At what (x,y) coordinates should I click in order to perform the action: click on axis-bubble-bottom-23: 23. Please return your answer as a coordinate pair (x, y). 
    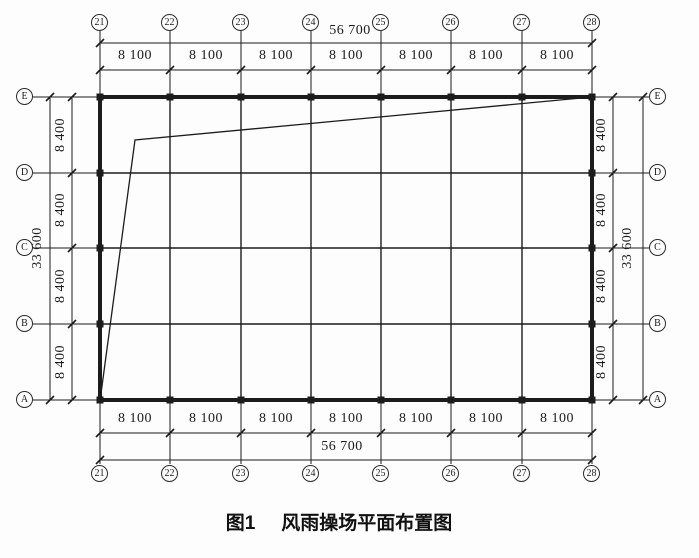
    Looking at the image, I should click on (240, 473).